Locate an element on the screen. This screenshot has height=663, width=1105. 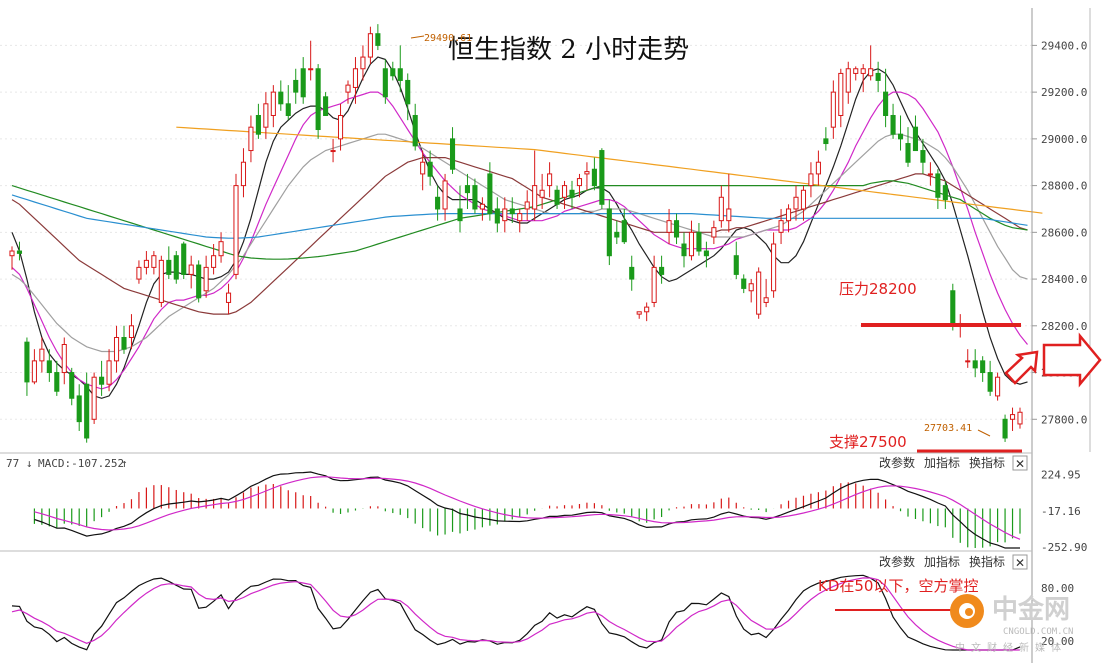
close-macd-button is located at coordinates (1020, 463).